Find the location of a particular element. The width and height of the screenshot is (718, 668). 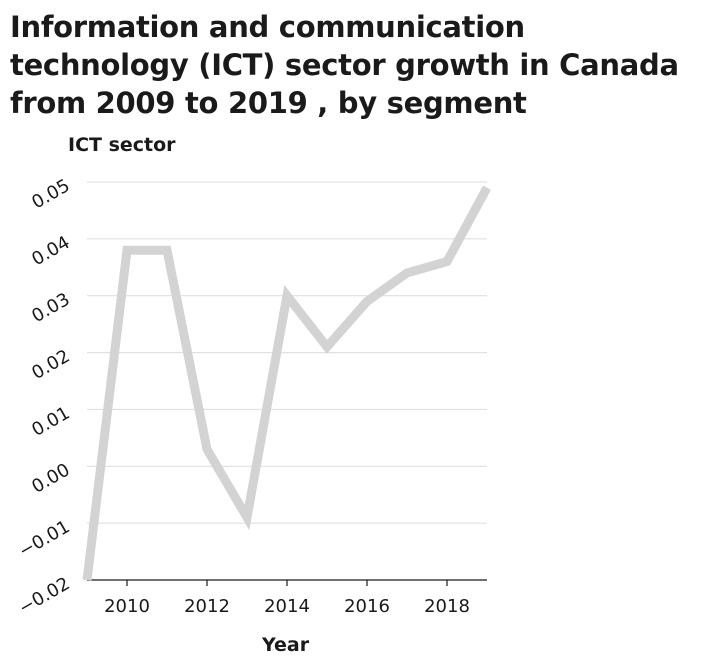

y-tick-label: 0.01 is located at coordinates (50, 422).